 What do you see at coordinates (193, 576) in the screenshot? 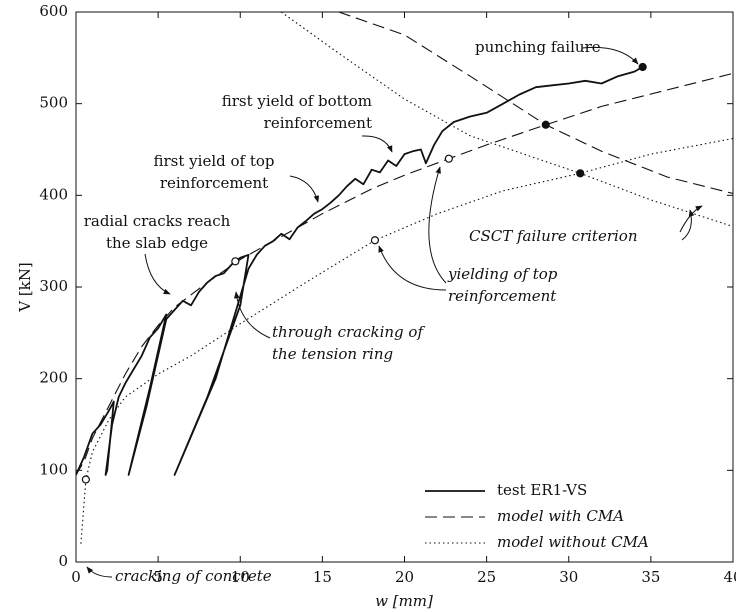
I see `annotation: cracking of concrete` at bounding box center [193, 576].